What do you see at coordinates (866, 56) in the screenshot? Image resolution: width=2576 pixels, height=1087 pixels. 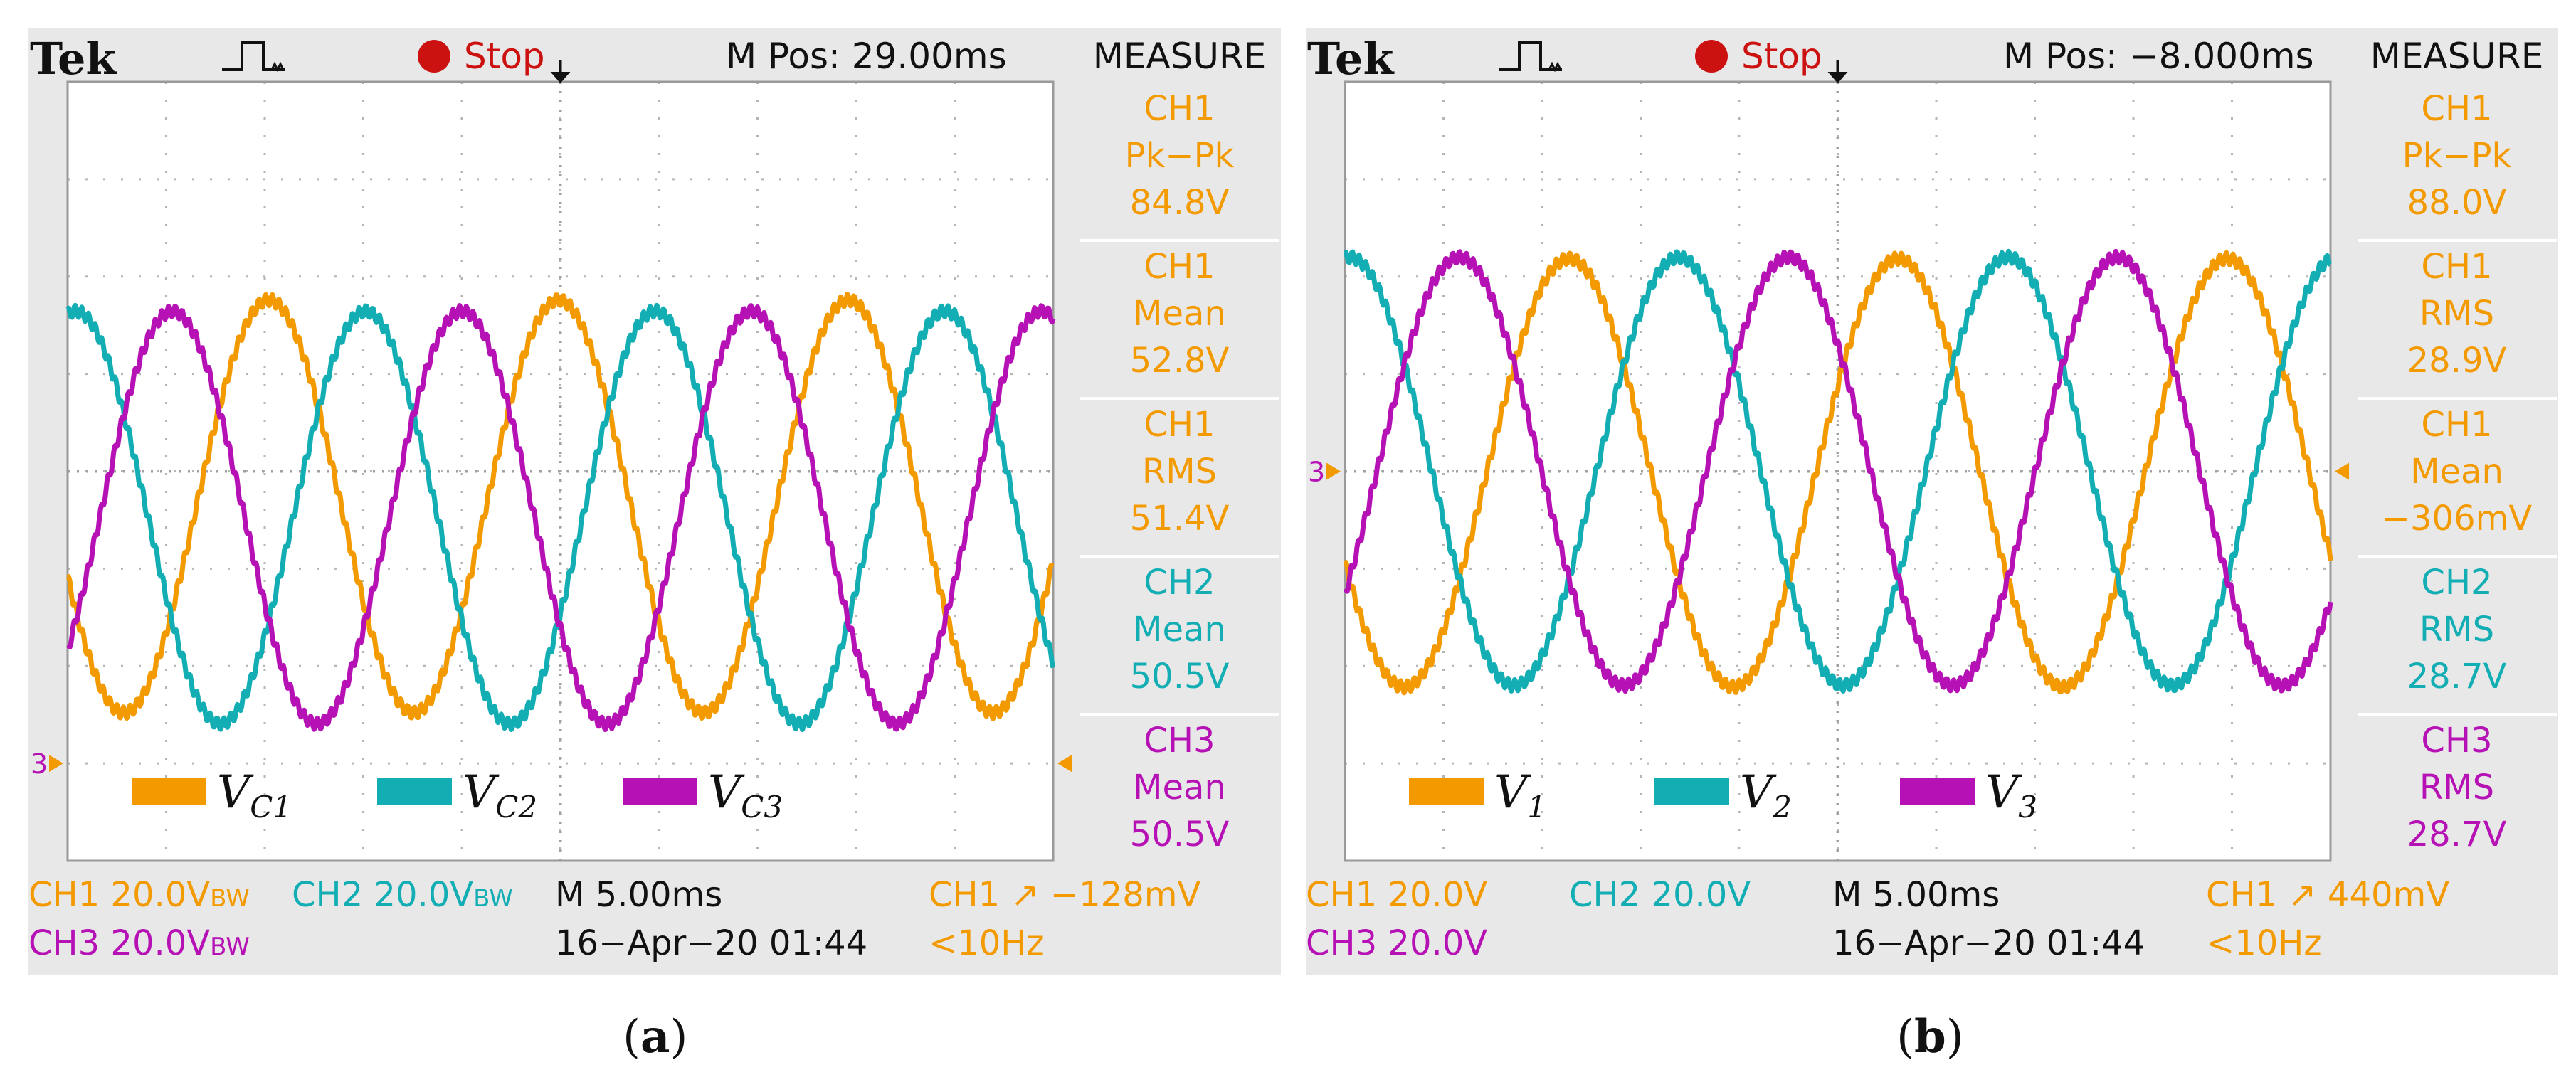 I see `horizontal-position: M Pos: 29.00ms` at bounding box center [866, 56].